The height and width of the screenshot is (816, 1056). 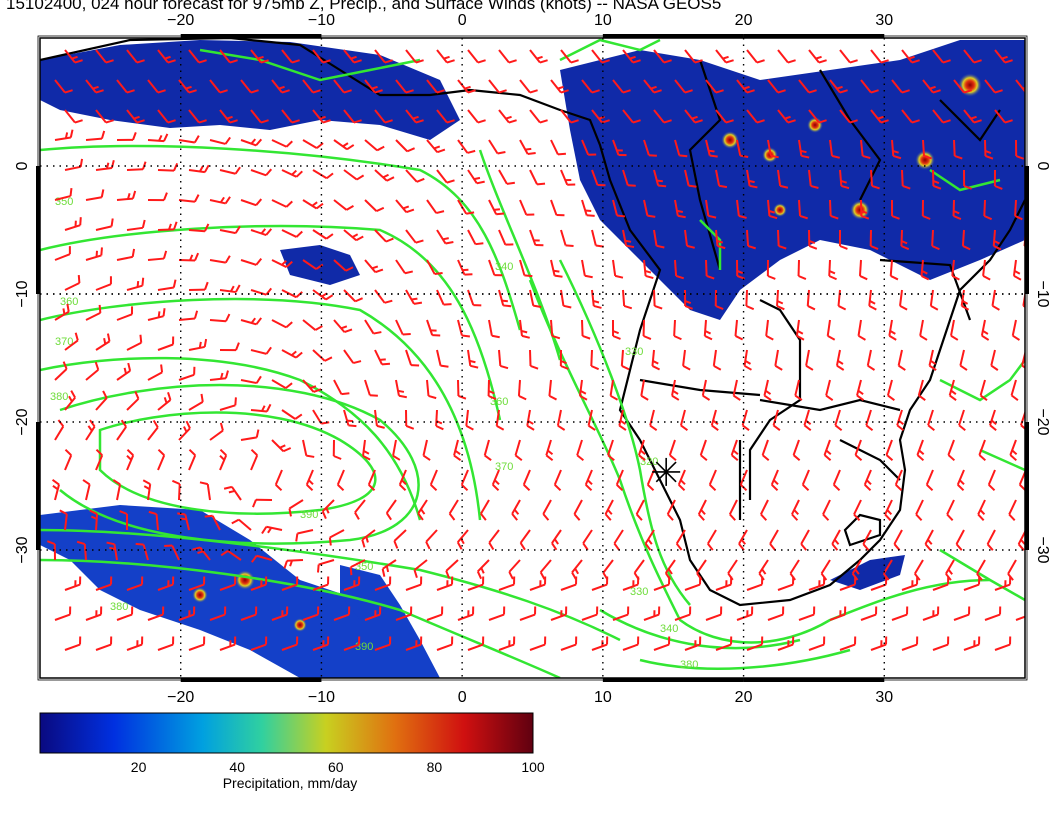 I want to click on lon-tick-label-bottom: 0, so click(x=462, y=697).